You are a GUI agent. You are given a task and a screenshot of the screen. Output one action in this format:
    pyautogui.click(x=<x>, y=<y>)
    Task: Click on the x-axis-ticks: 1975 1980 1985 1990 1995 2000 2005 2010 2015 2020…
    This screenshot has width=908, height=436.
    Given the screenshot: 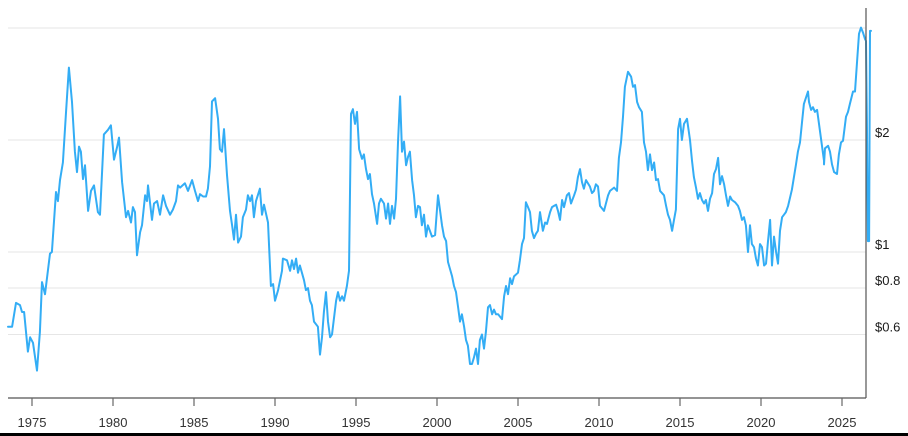 What is the action you would take?
    pyautogui.click(x=437, y=414)
    